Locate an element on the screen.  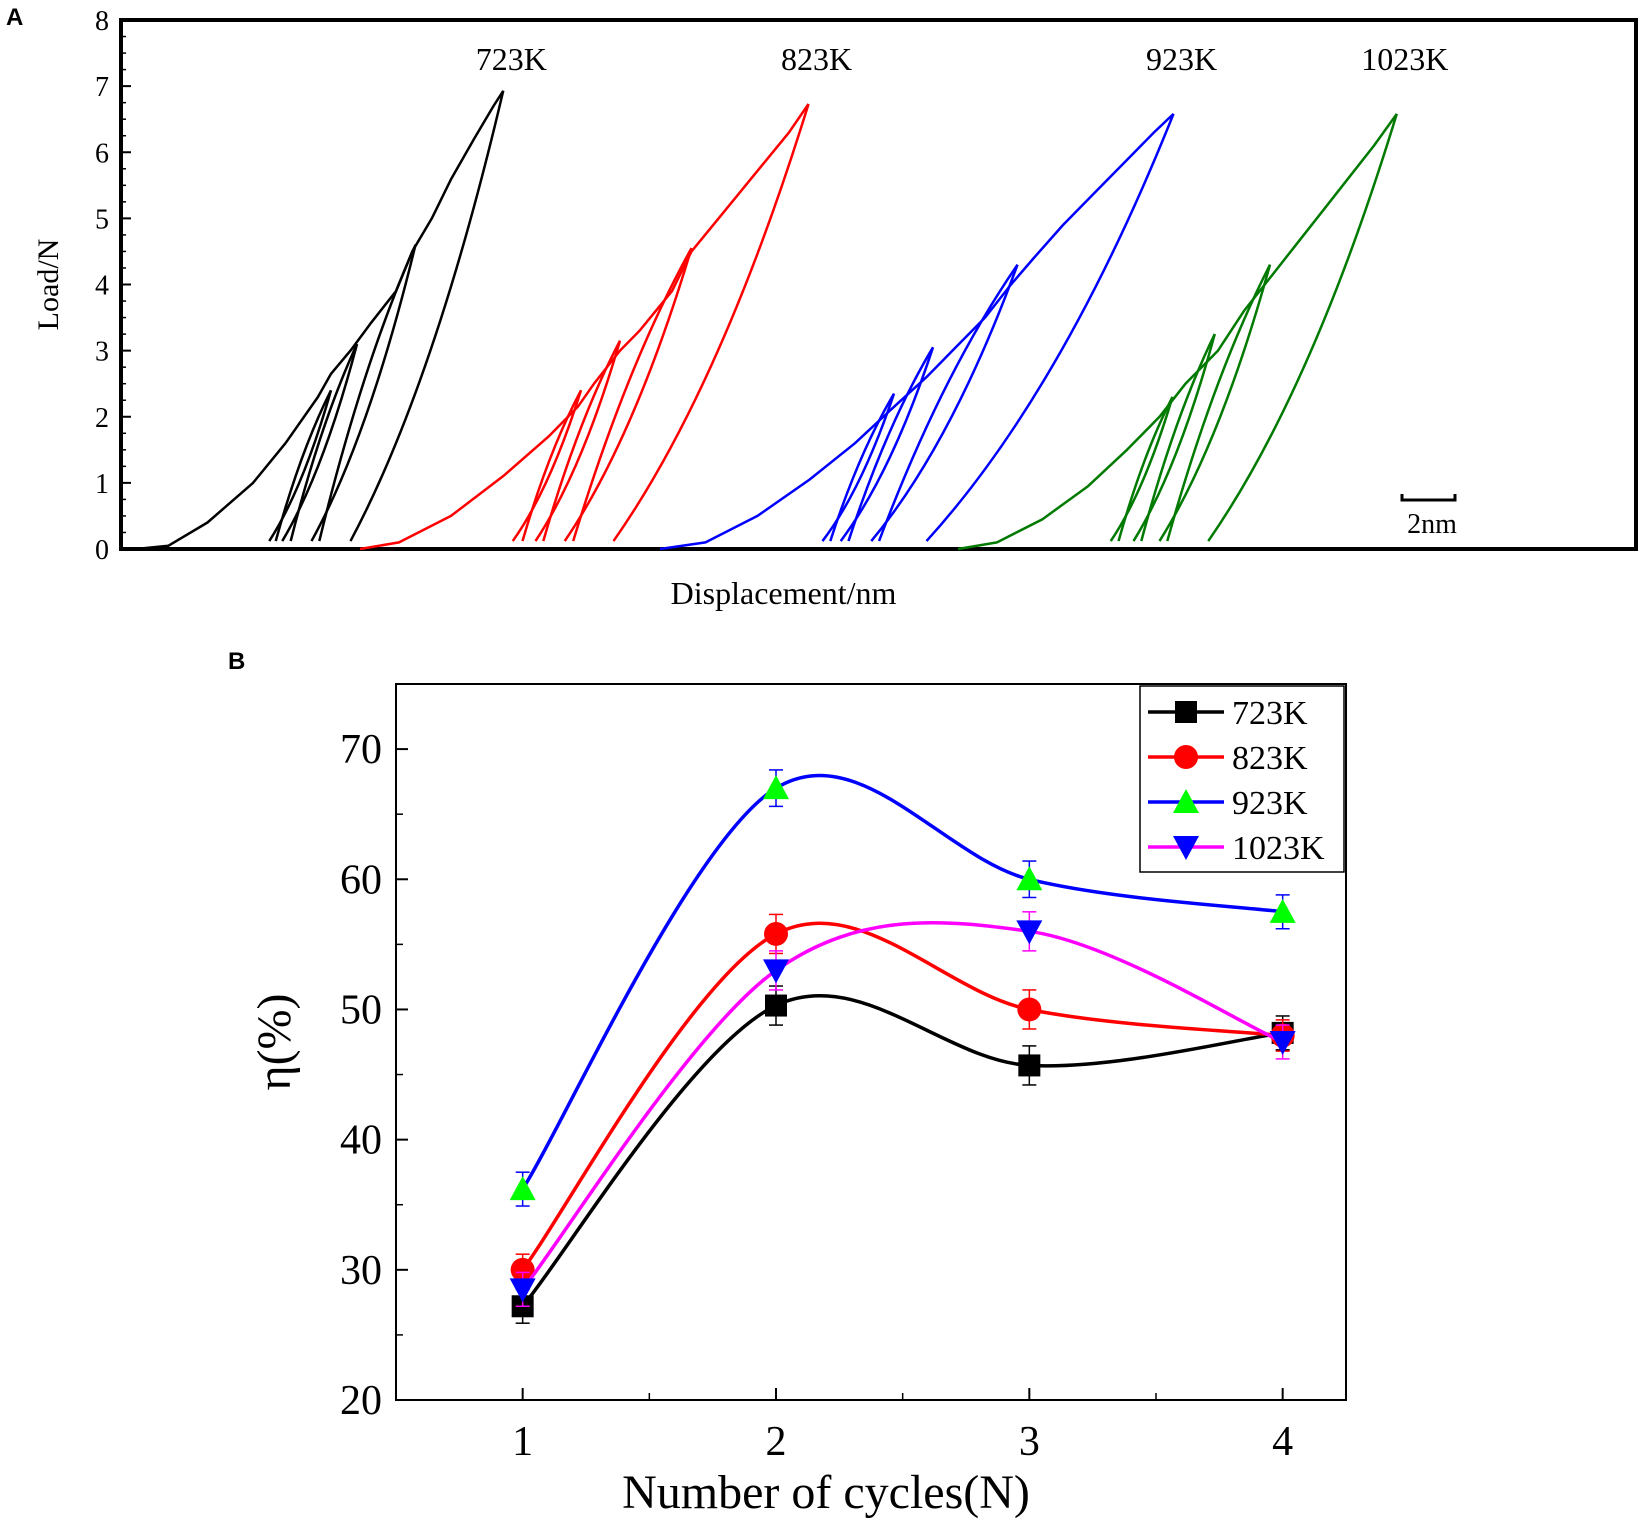
series-line-1023K is located at coordinates (902, 1106).